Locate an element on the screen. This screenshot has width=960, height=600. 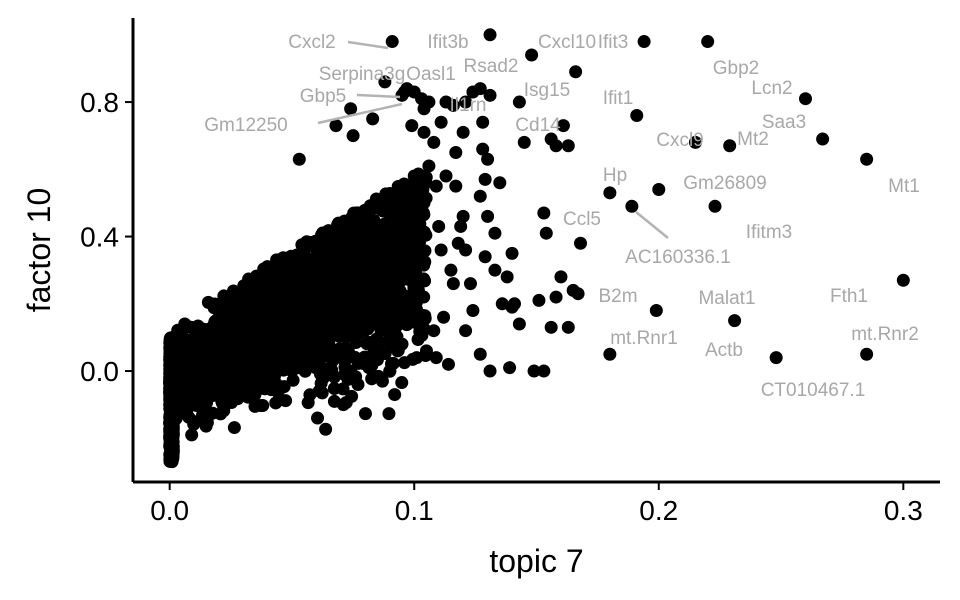
x-axis-title: topic 7 is located at coordinates (536, 561).